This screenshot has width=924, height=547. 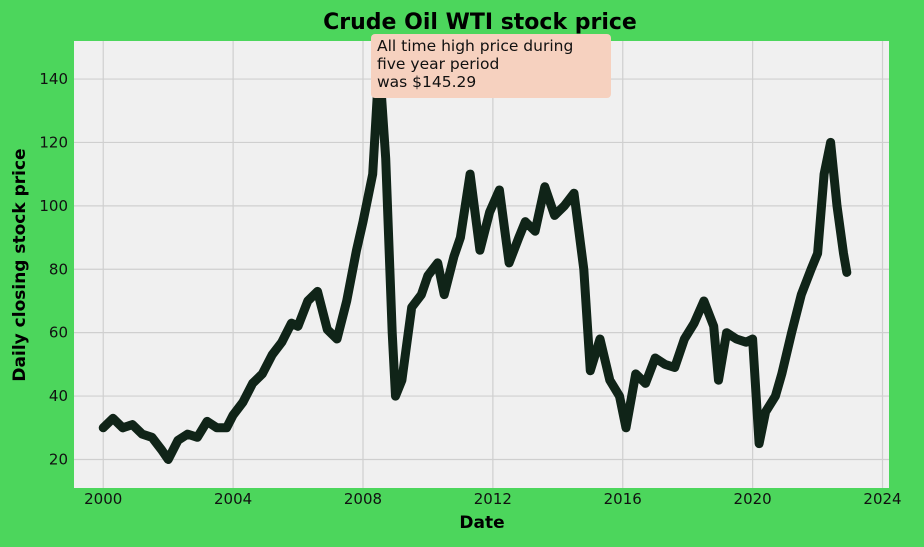 I want to click on x-tick-label: 2016, so click(x=623, y=499).